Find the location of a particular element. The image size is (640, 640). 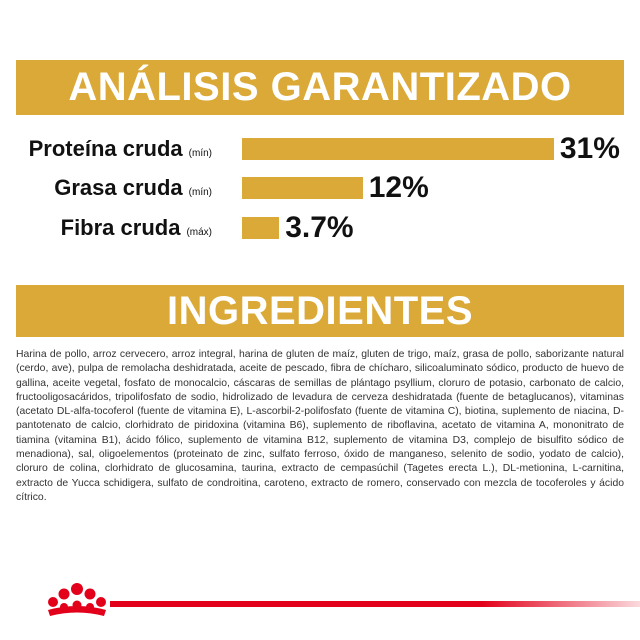

nutrient-name: Proteína cruda is located at coordinates (105, 148).